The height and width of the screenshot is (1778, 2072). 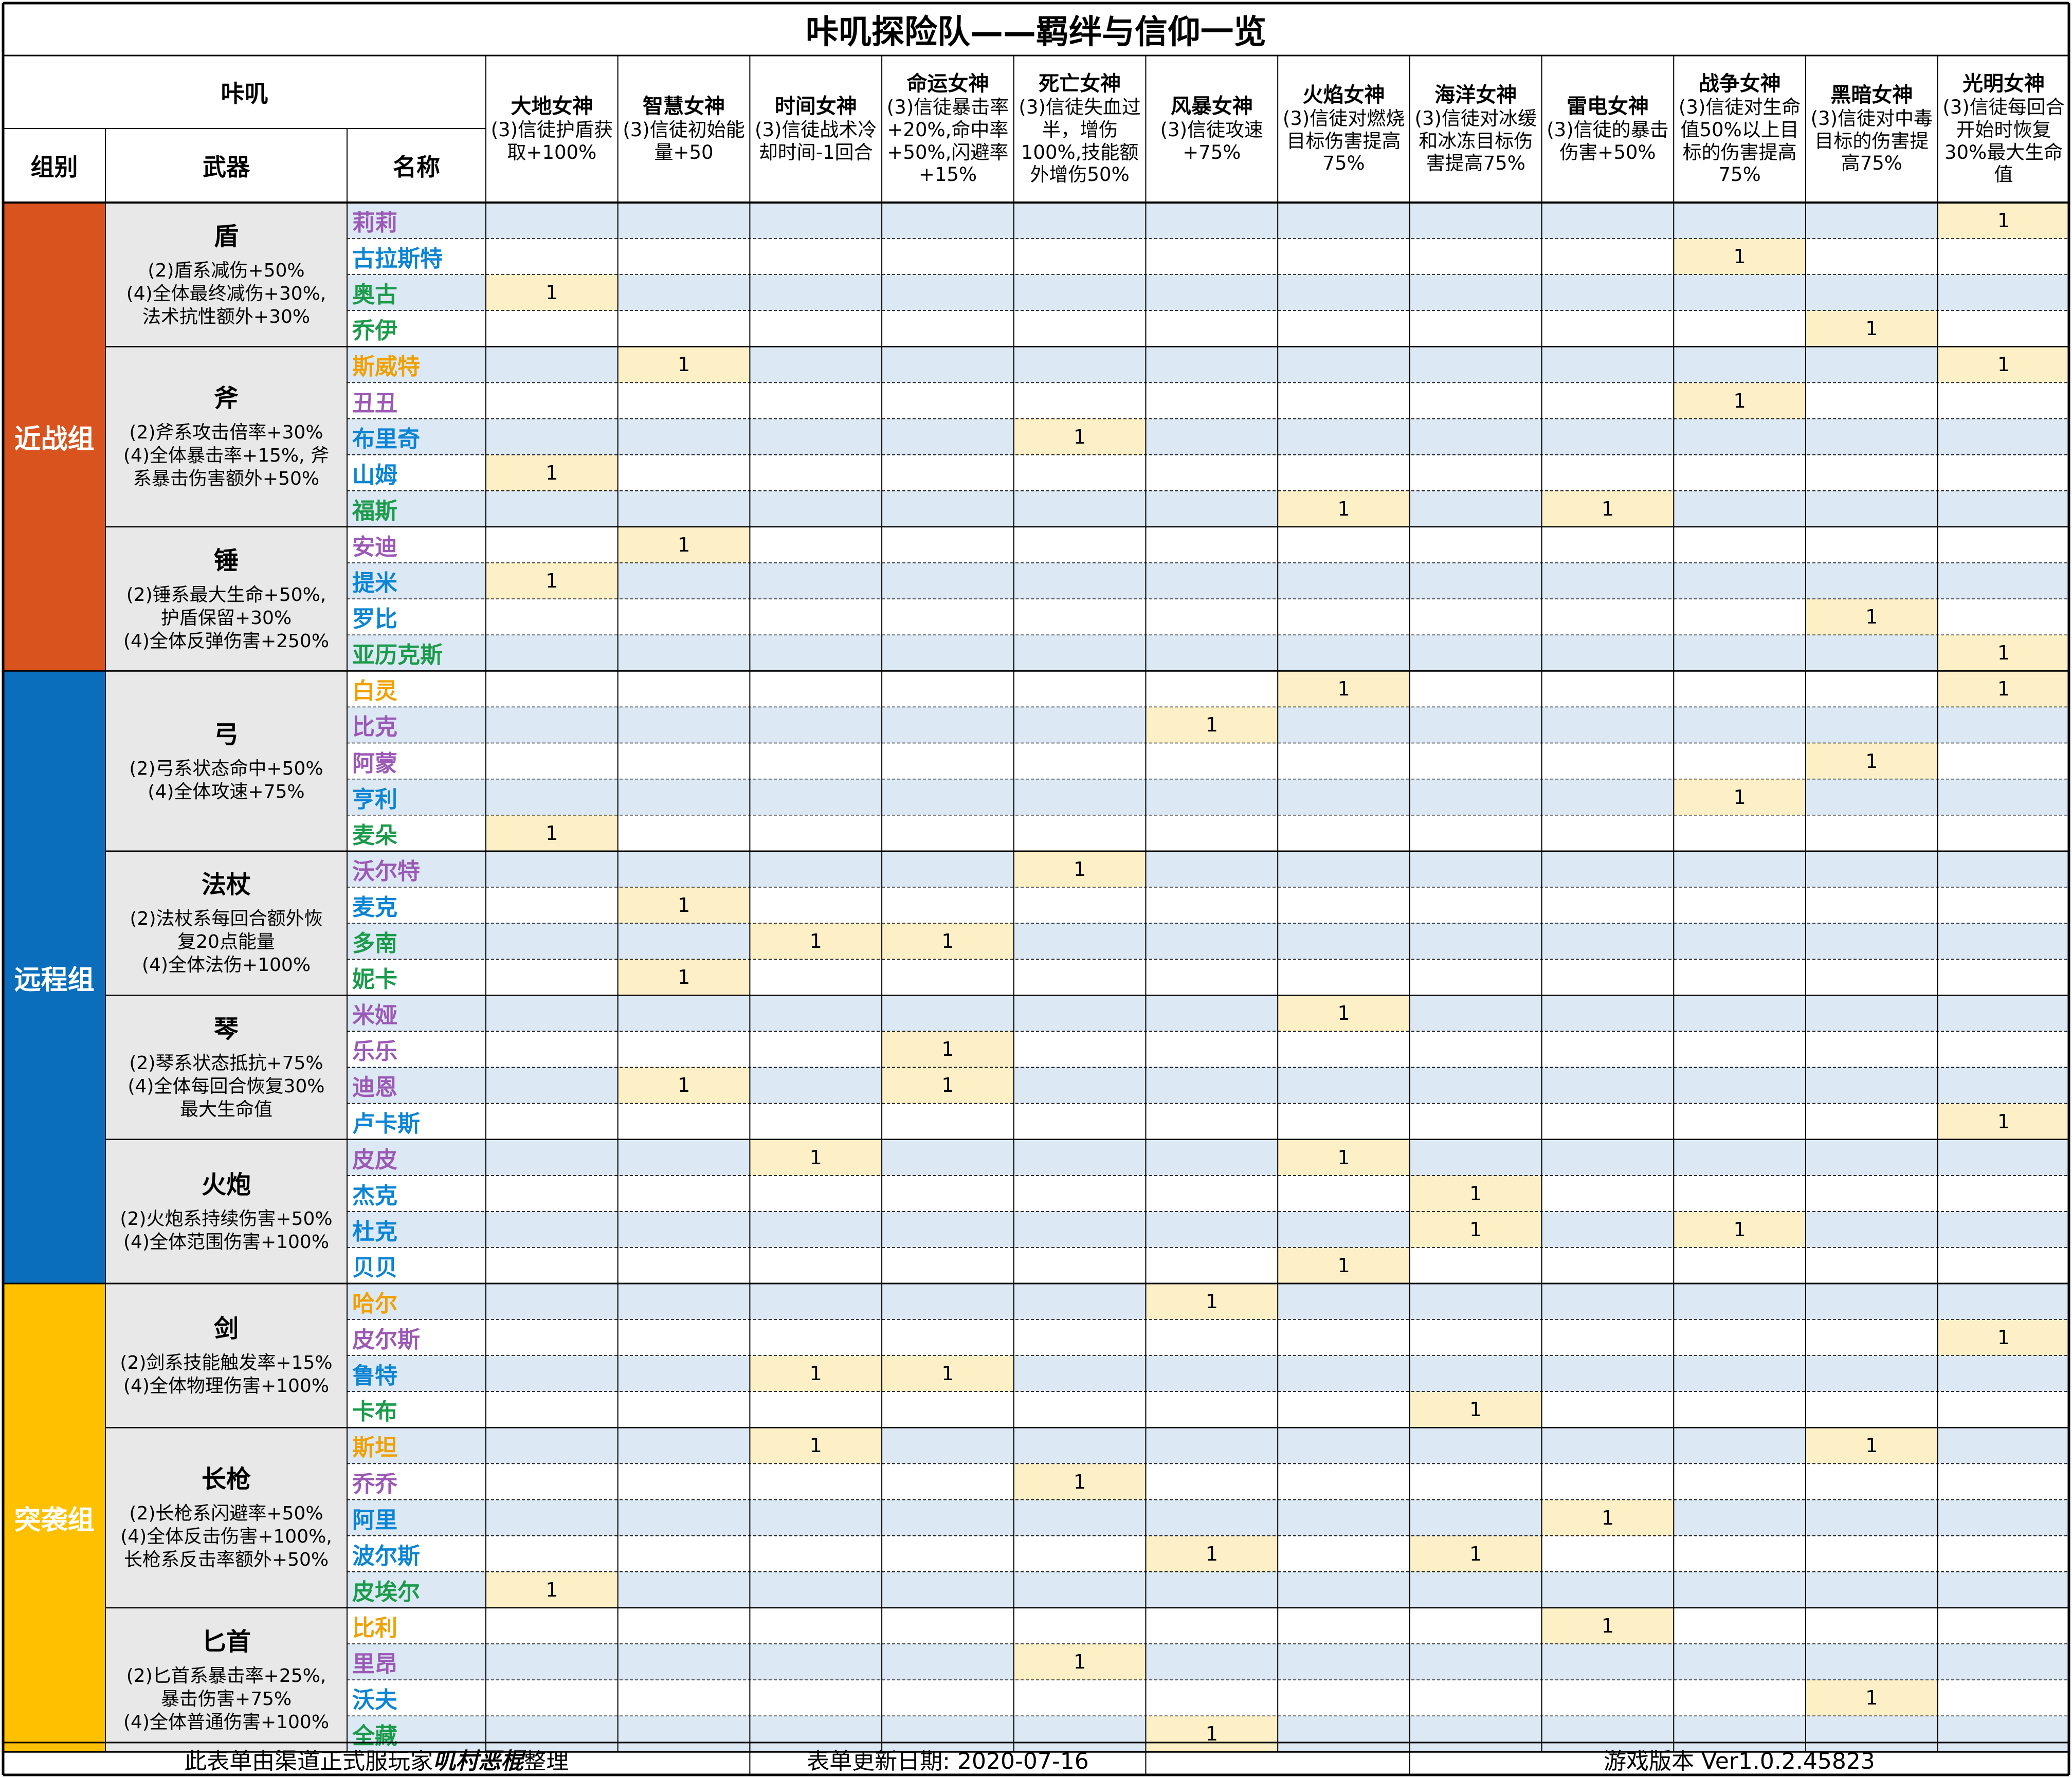 What do you see at coordinates (1739, 84) in the screenshot?
I see `god-name: 战争女神` at bounding box center [1739, 84].